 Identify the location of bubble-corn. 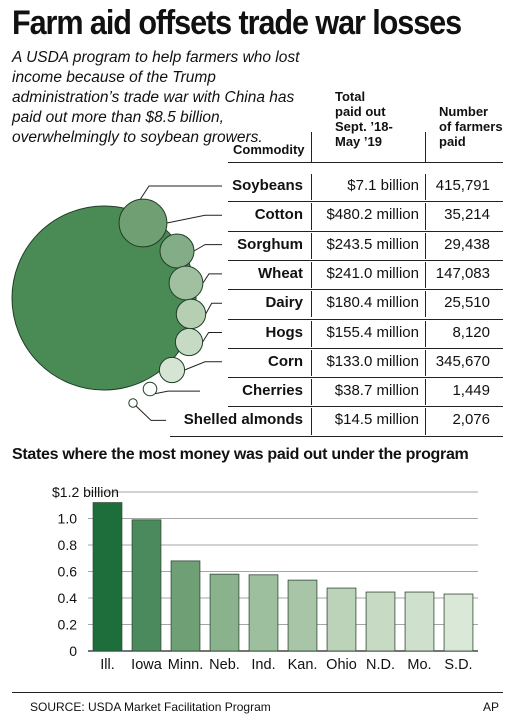
(172, 370).